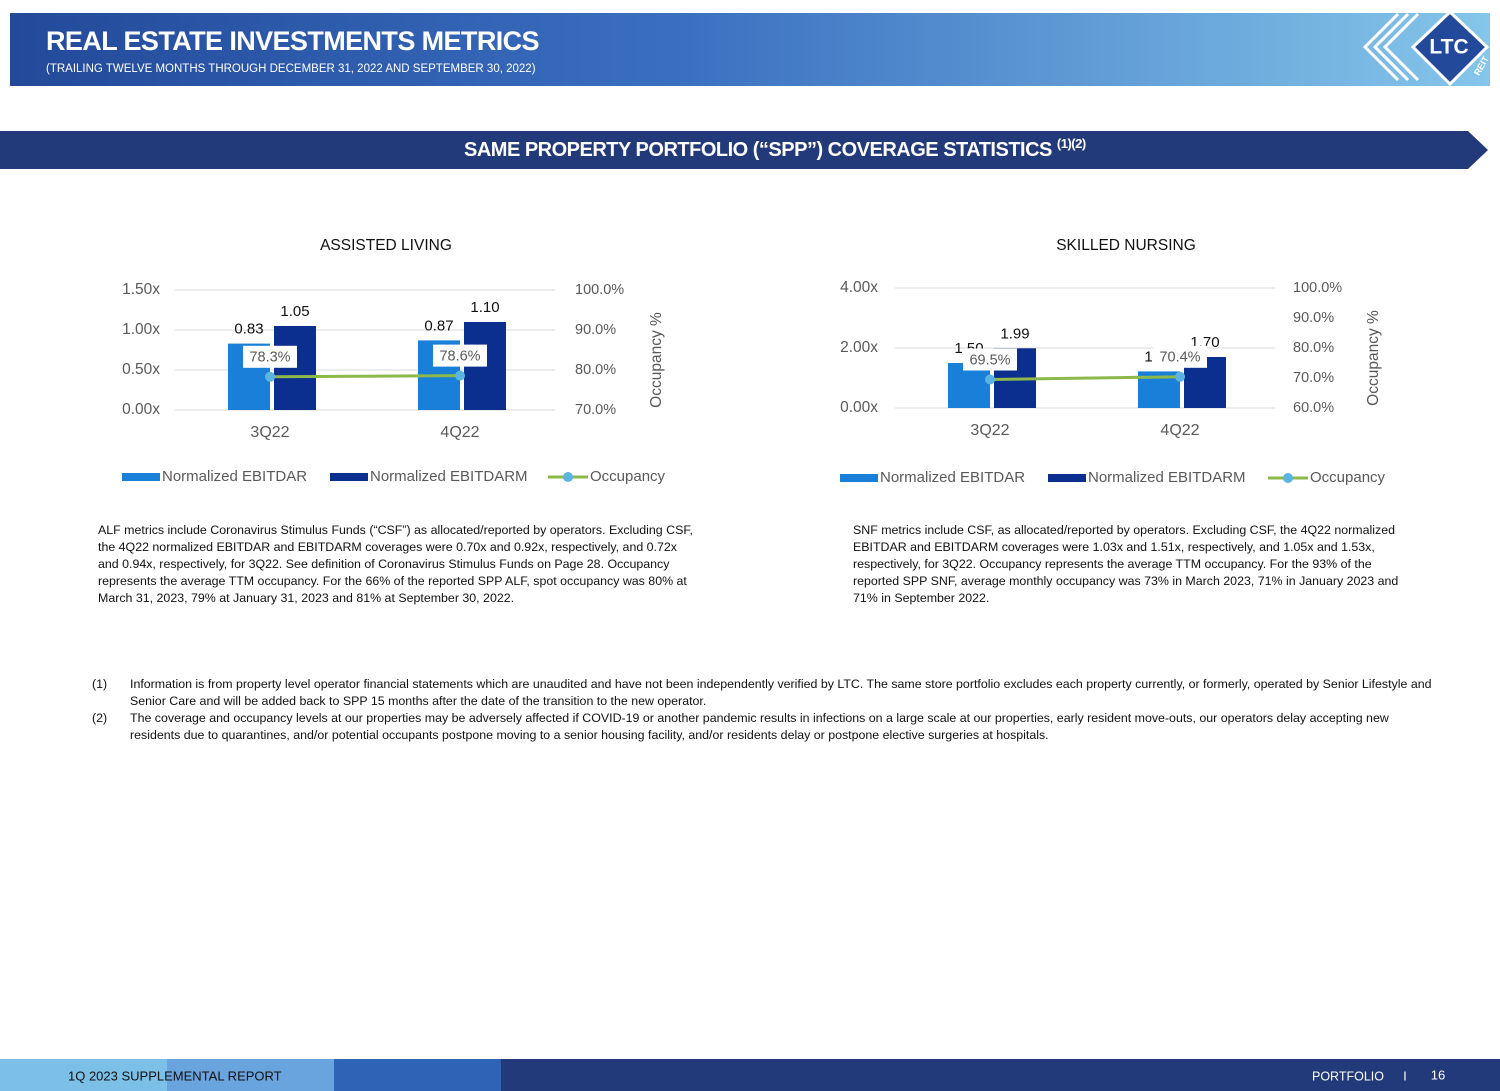 The height and width of the screenshot is (1091, 1500). What do you see at coordinates (1404, 1076) in the screenshot?
I see `footer-separator: I` at bounding box center [1404, 1076].